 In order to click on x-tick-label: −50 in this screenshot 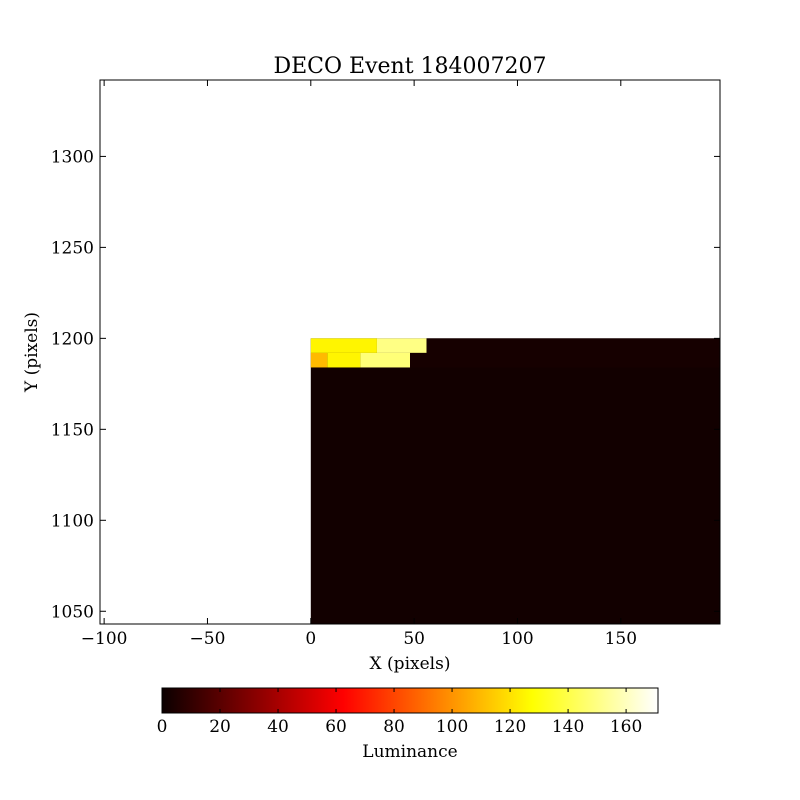, I will do `click(208, 639)`.